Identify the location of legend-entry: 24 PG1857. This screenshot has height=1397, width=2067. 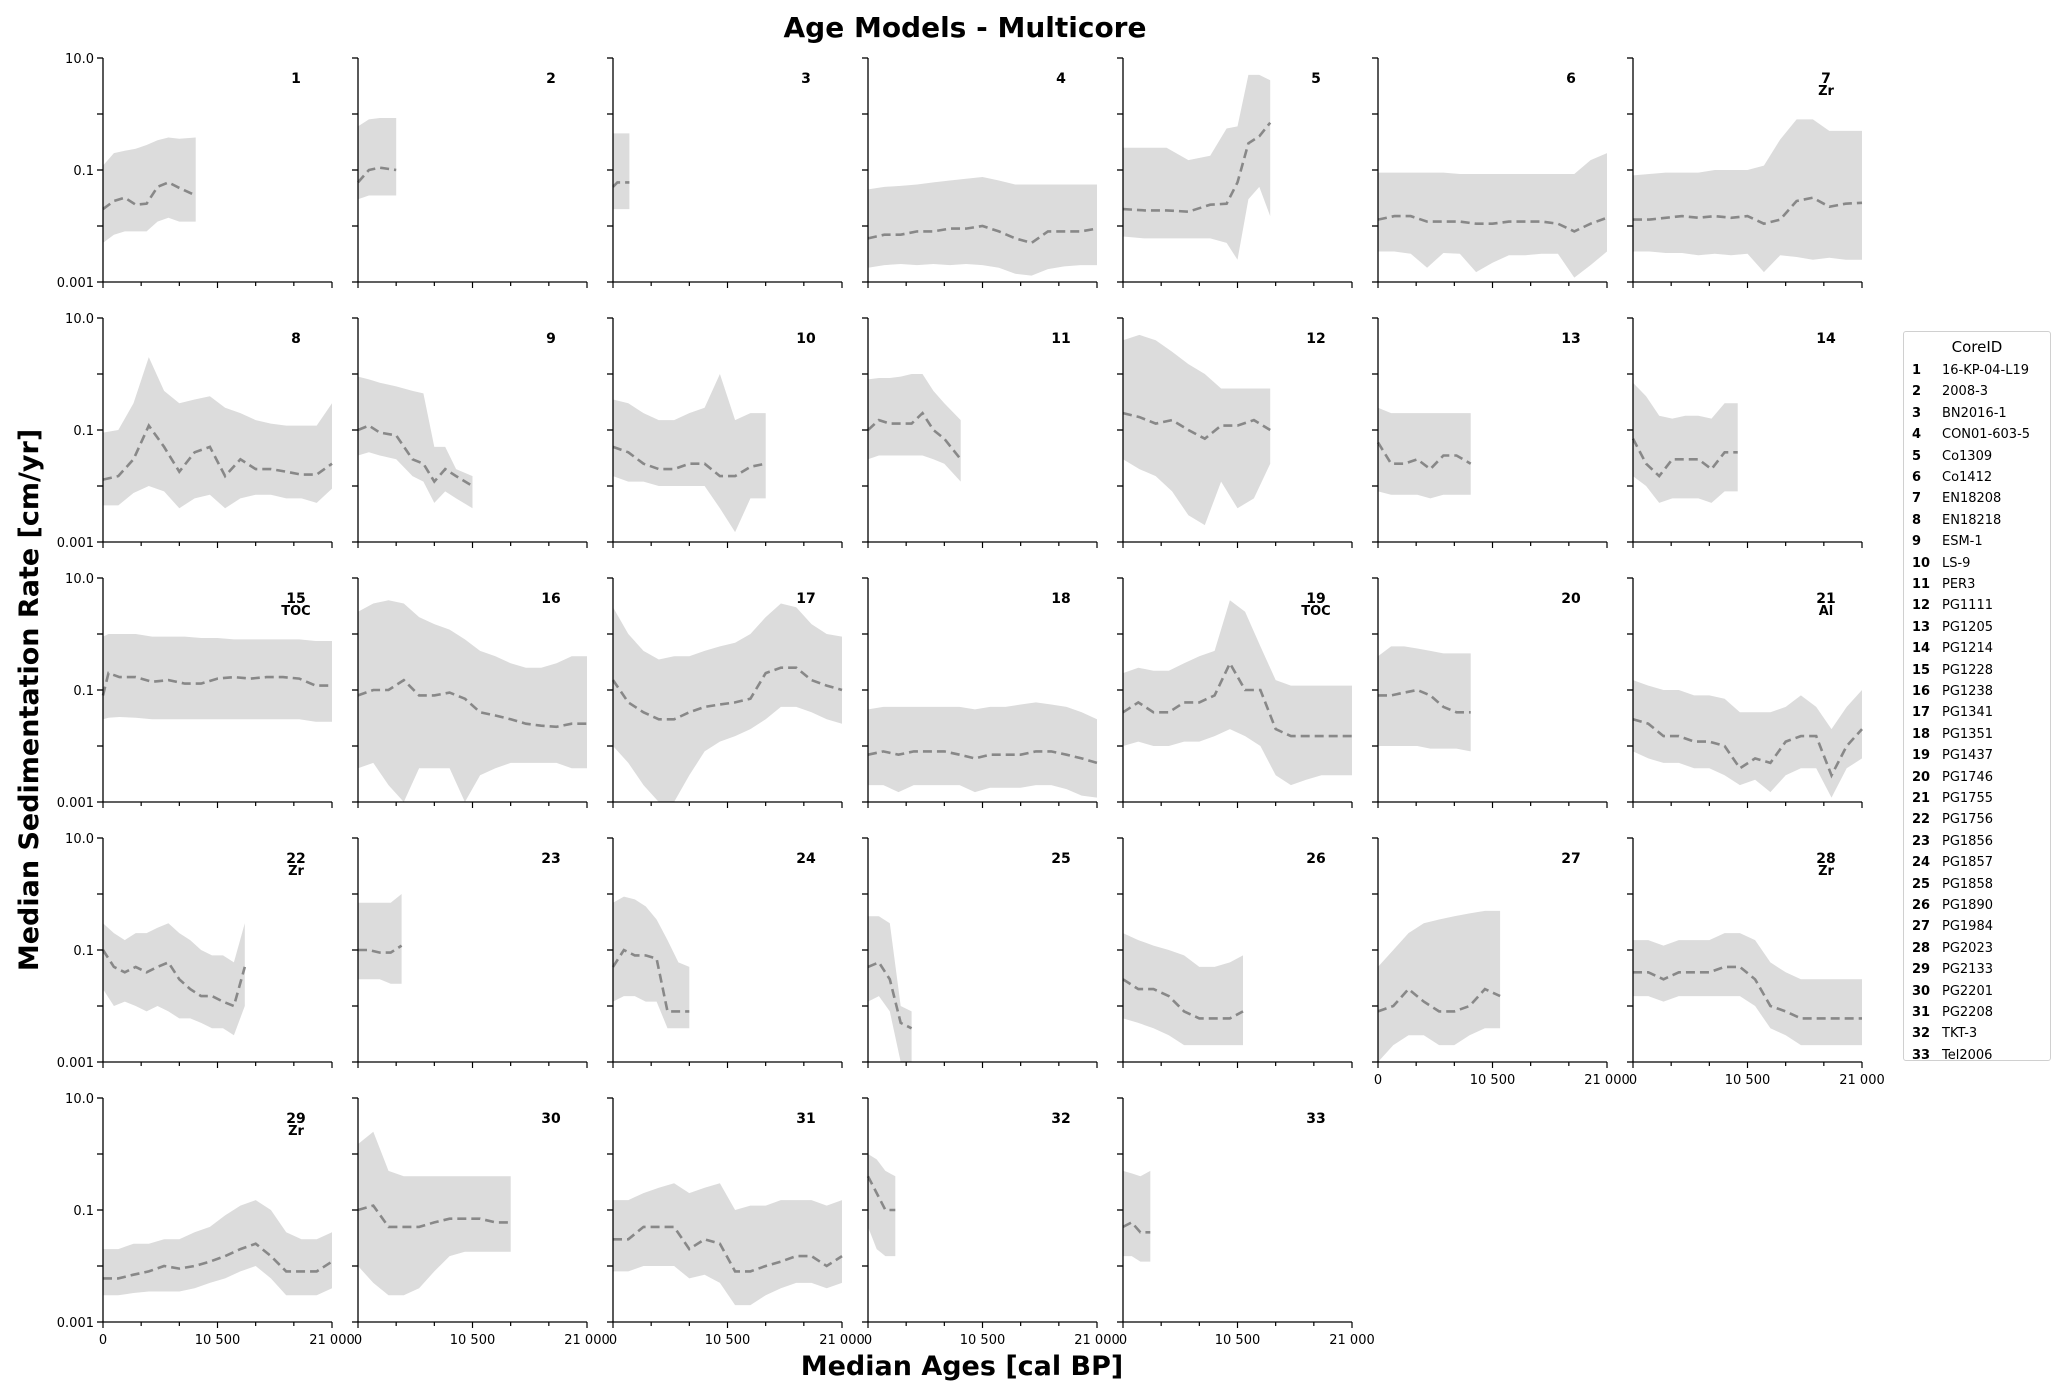
(1952, 862).